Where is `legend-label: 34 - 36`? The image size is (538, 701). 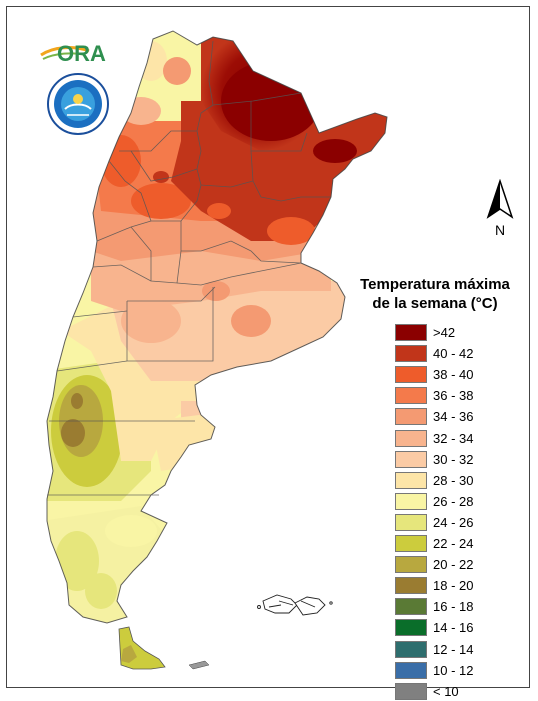
legend-label: 34 - 36 is located at coordinates (453, 417).